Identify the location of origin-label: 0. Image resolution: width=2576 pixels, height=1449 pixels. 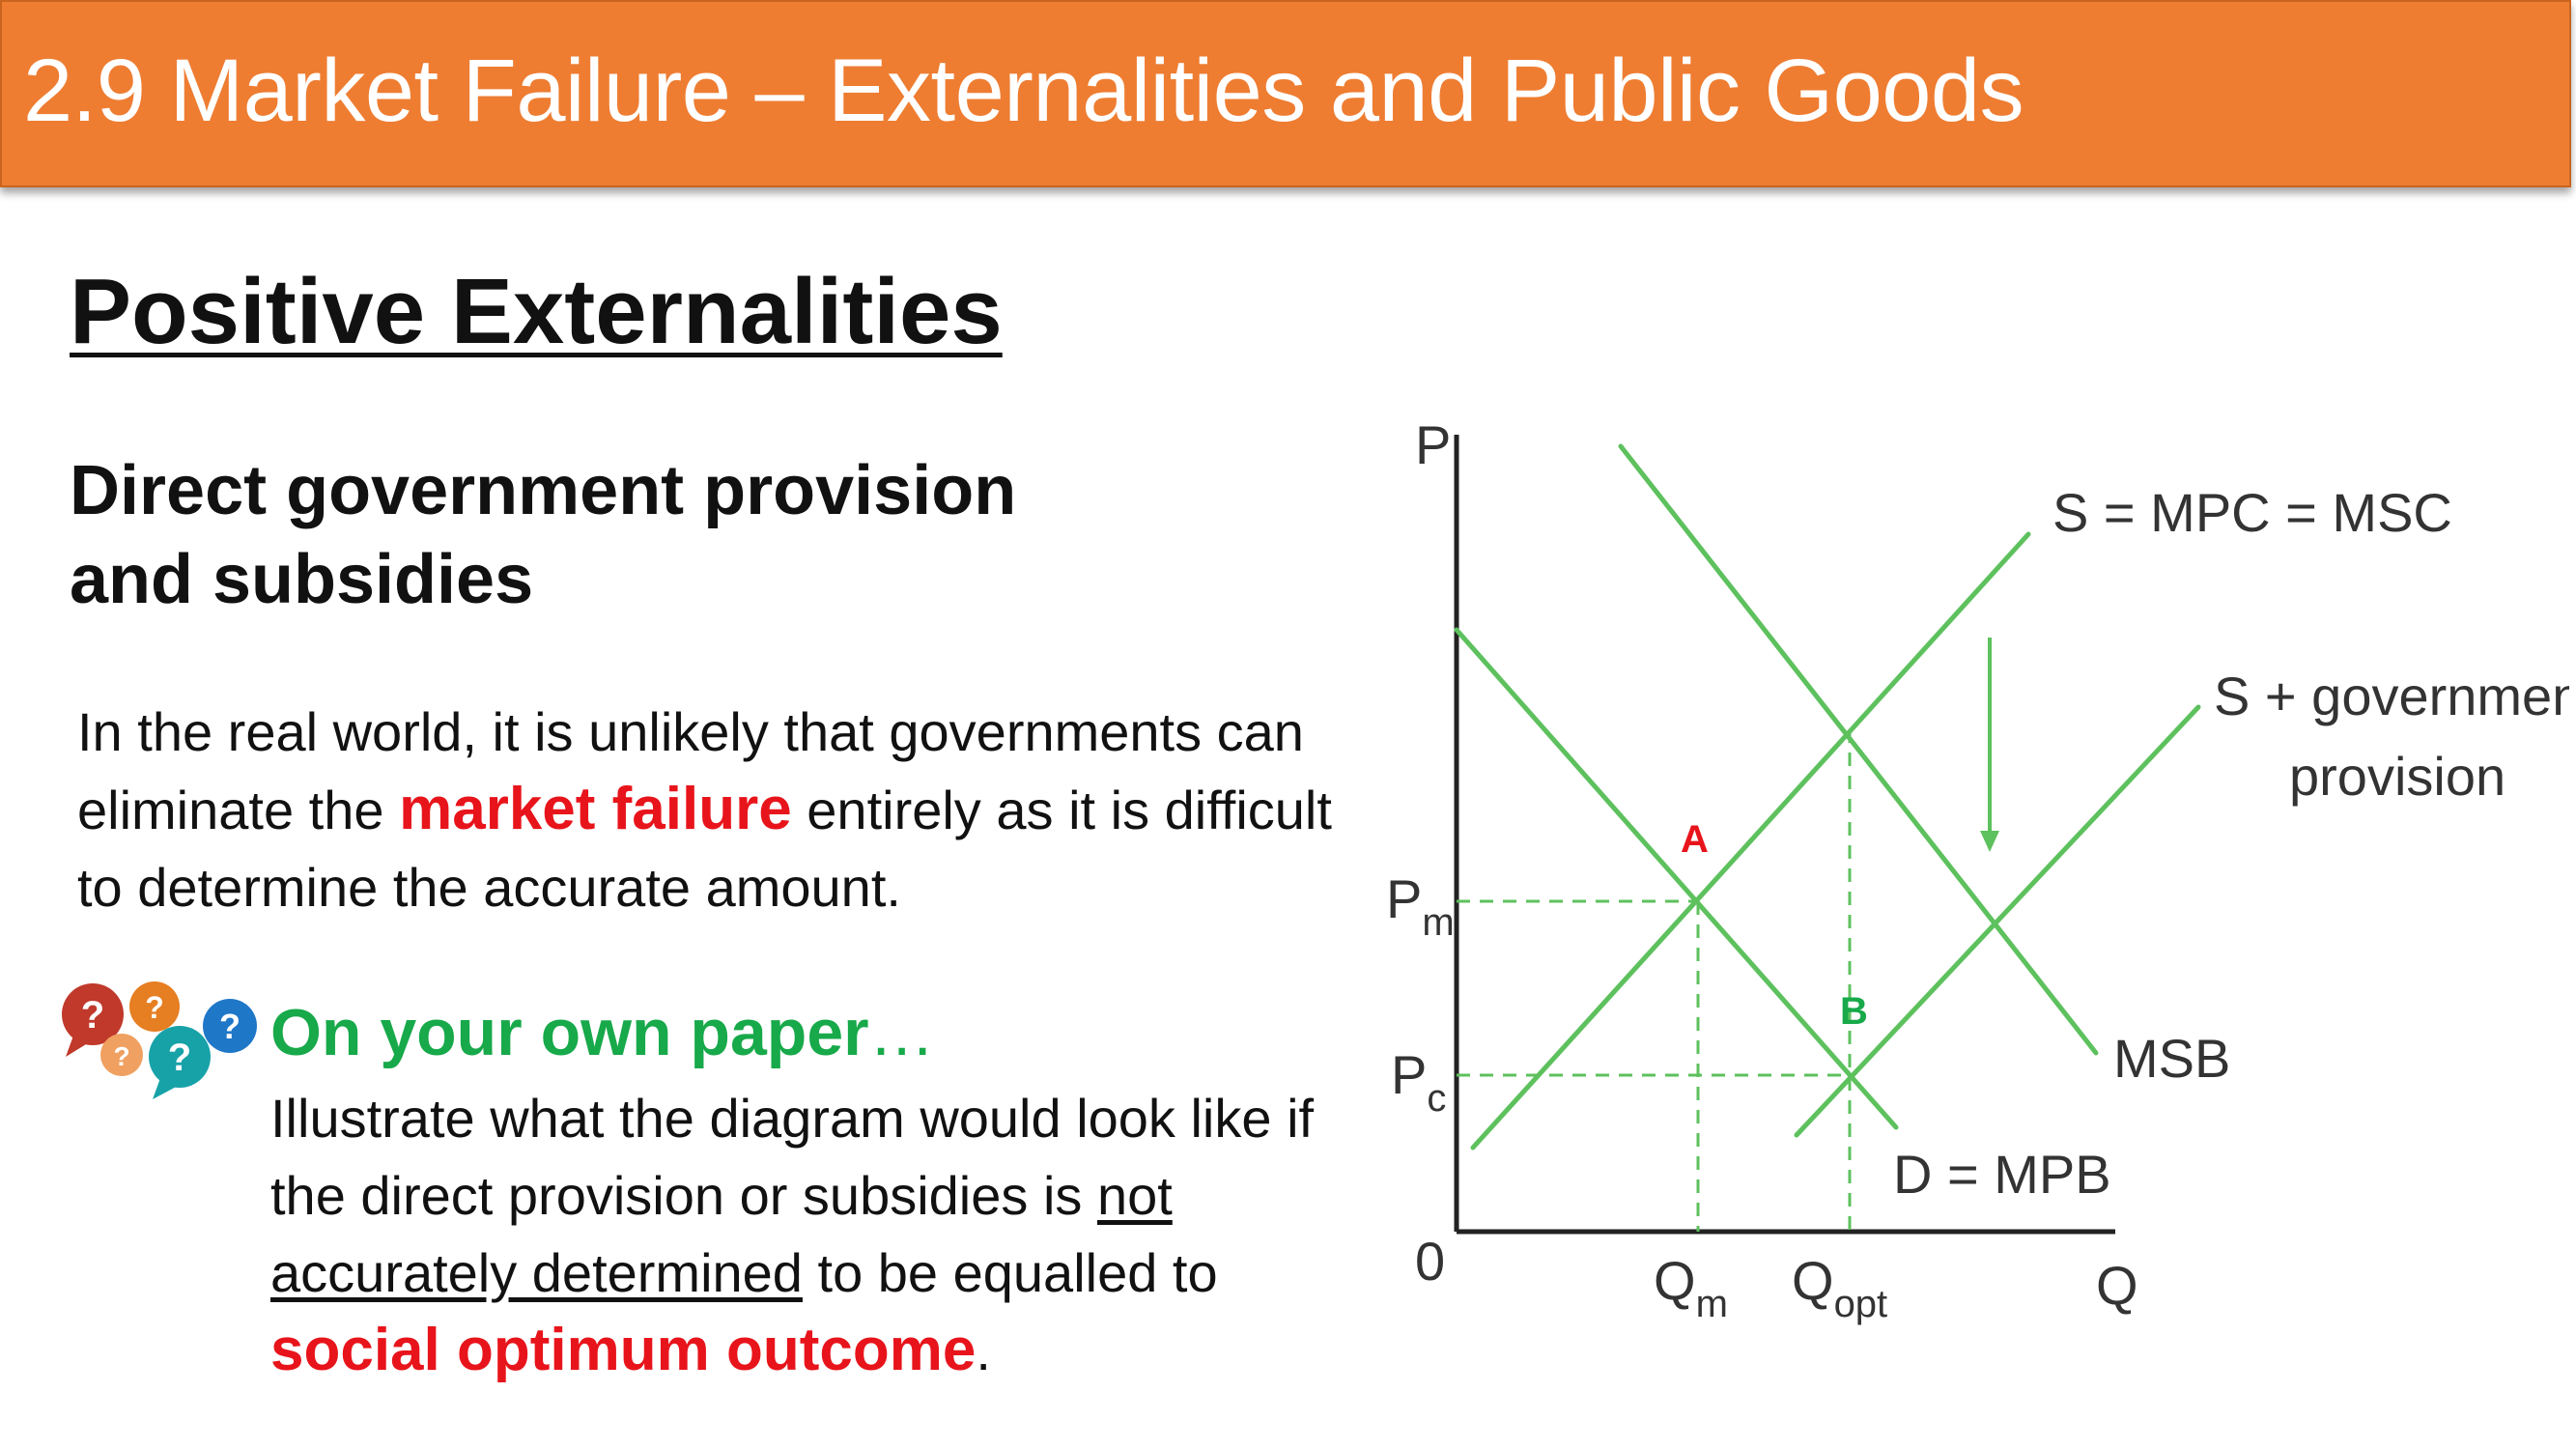
(1430, 1261).